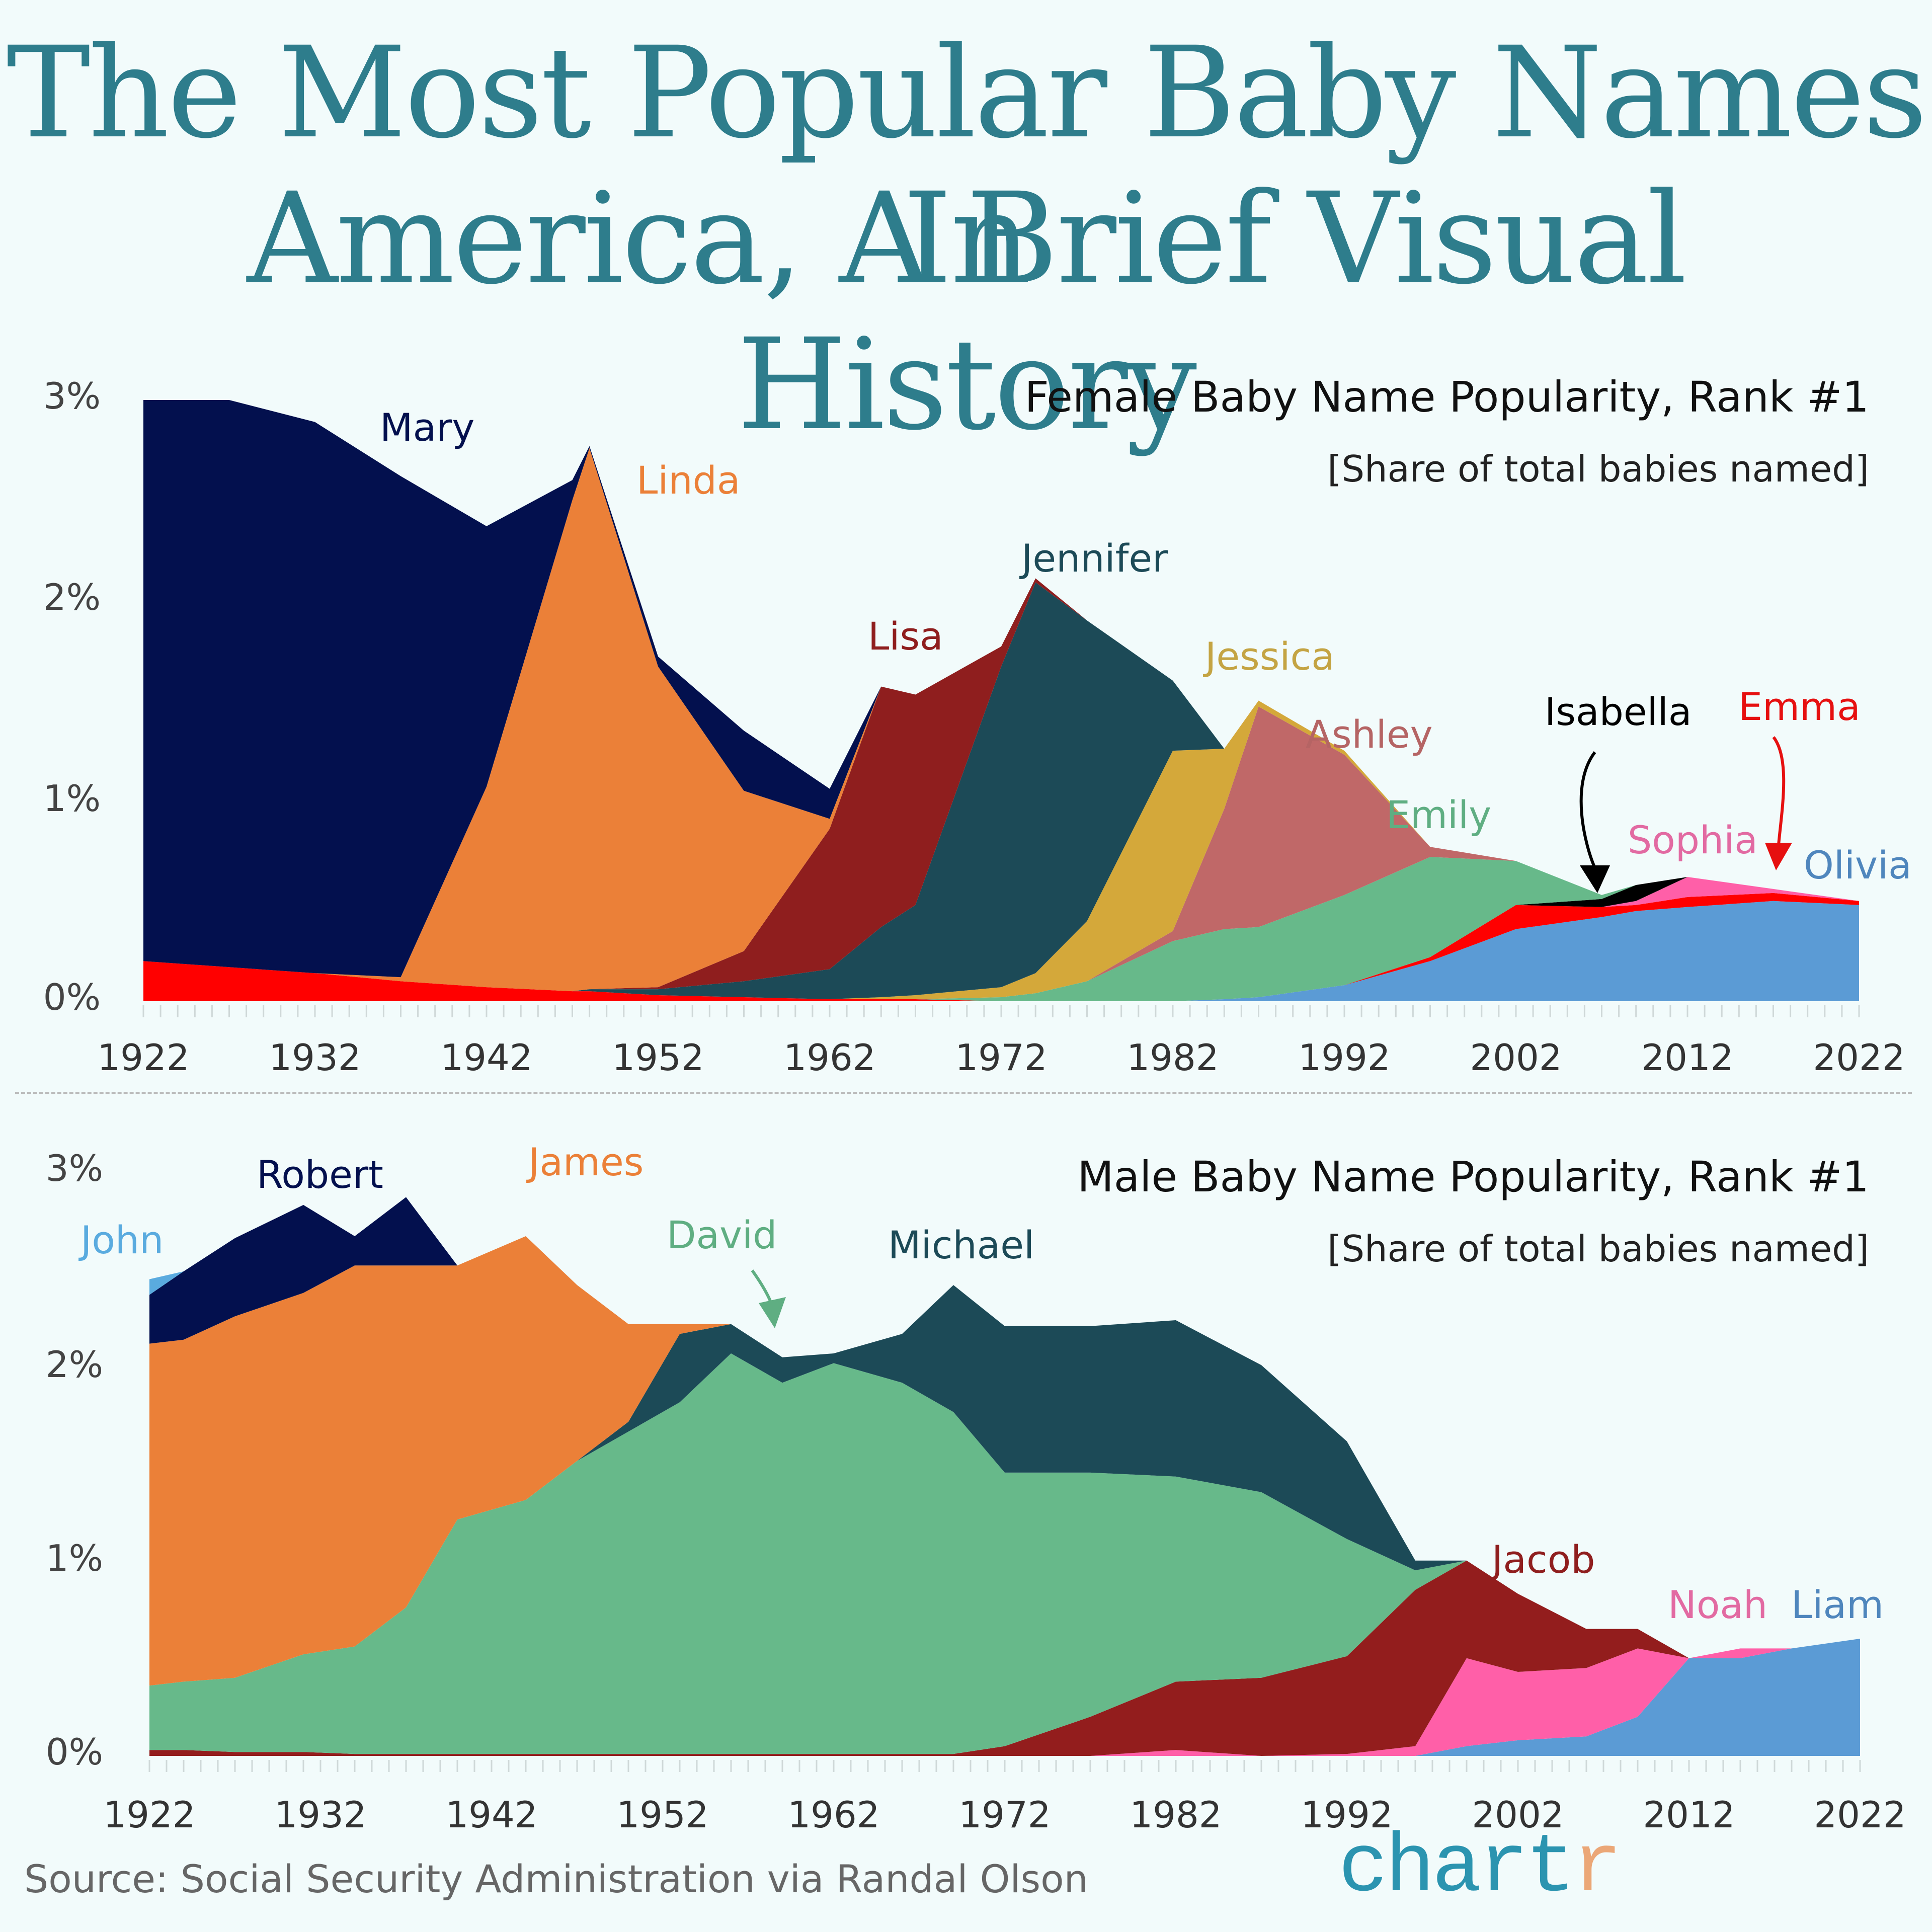 Image resolution: width=1932 pixels, height=1932 pixels. What do you see at coordinates (74, 1558) in the screenshot?
I see `male-ytick-1: 1%` at bounding box center [74, 1558].